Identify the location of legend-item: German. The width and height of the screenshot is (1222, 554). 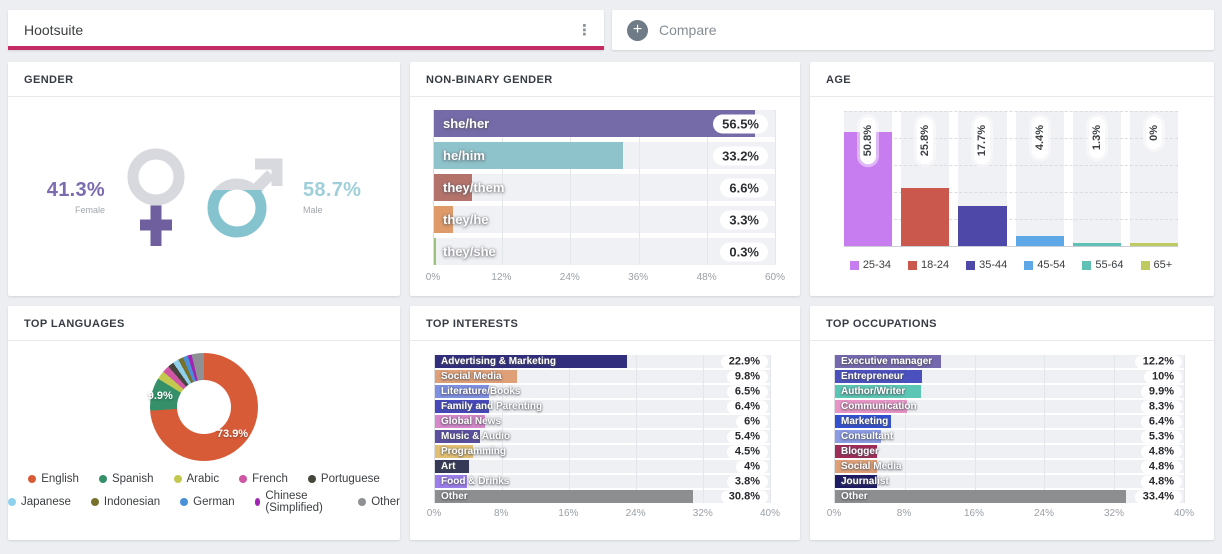
(207, 502).